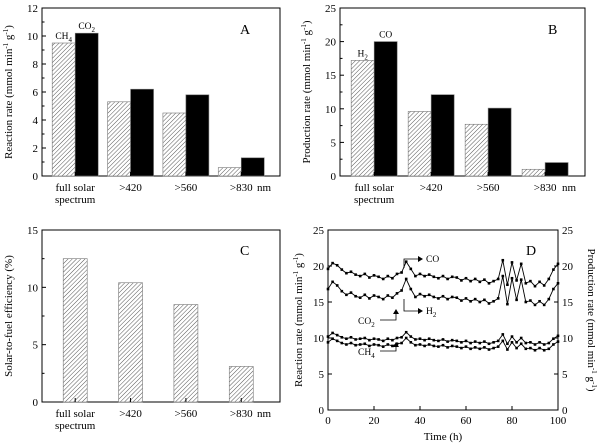 This screenshot has height=444, width=600. What do you see at coordinates (443, 273) in the screenshot?
I see `series-line-co` at bounding box center [443, 273].